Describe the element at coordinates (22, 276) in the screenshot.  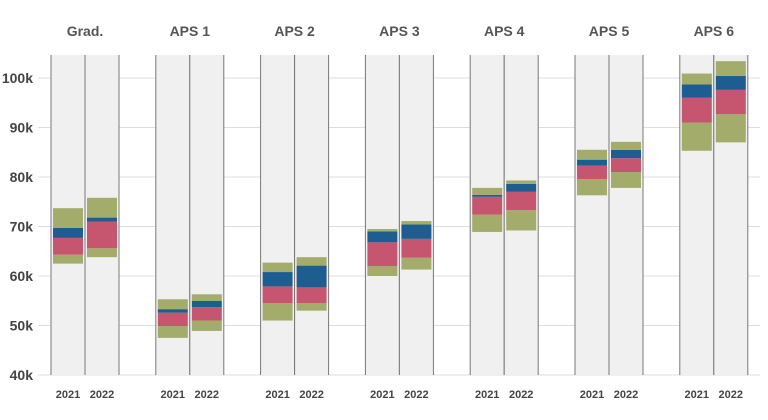
I see `y-tick-label: 60k` at that location.